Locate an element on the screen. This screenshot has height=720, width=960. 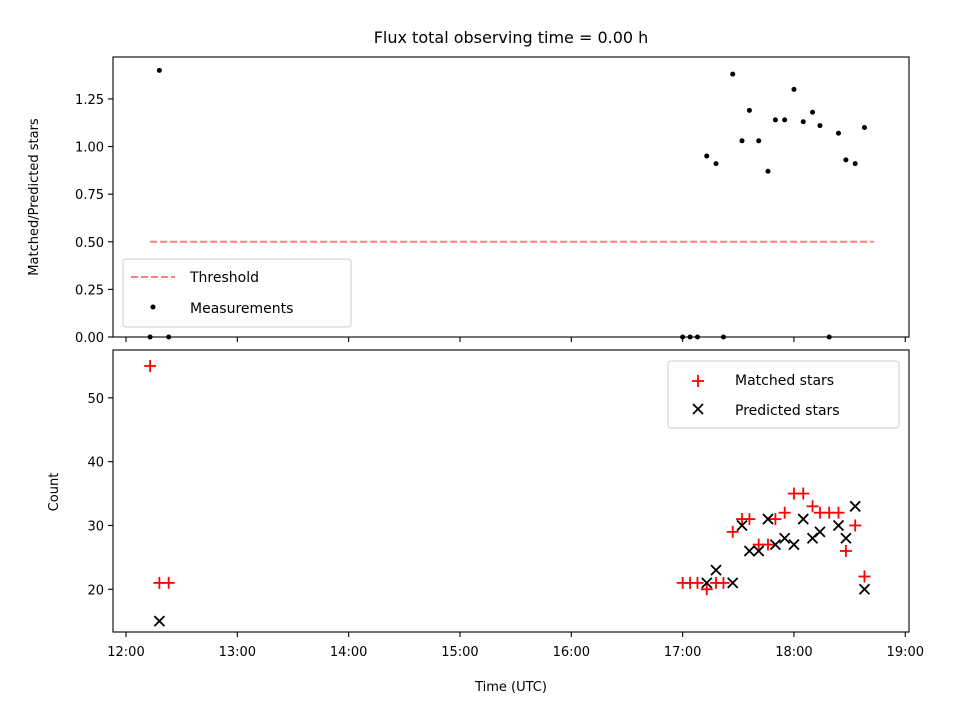
legend-measurements-label: Measurements is located at coordinates (241, 309).